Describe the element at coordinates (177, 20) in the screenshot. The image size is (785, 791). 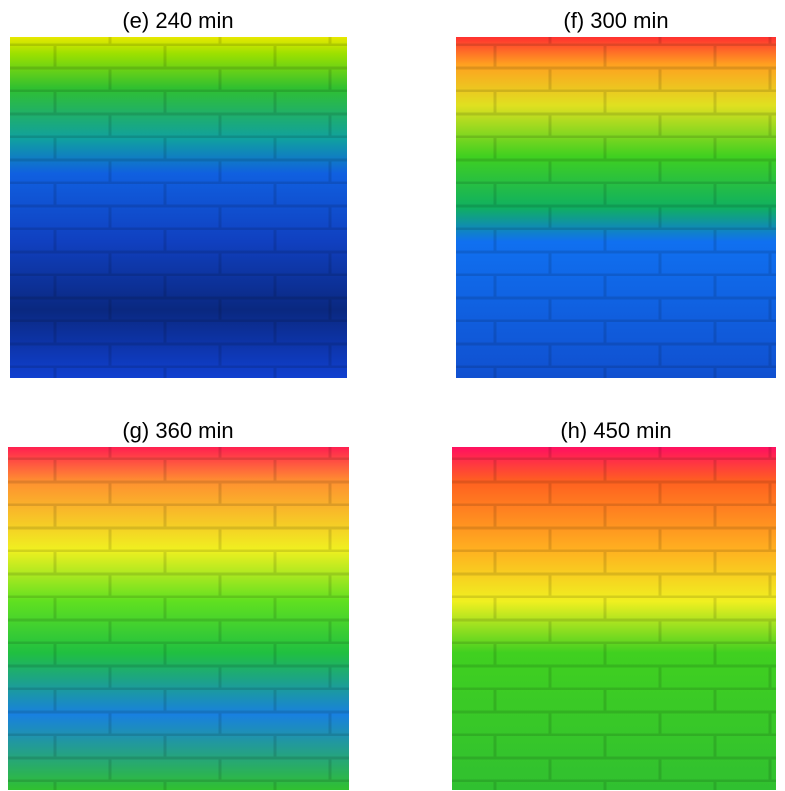
I see `panel-caption: (e) 240 min` at that location.